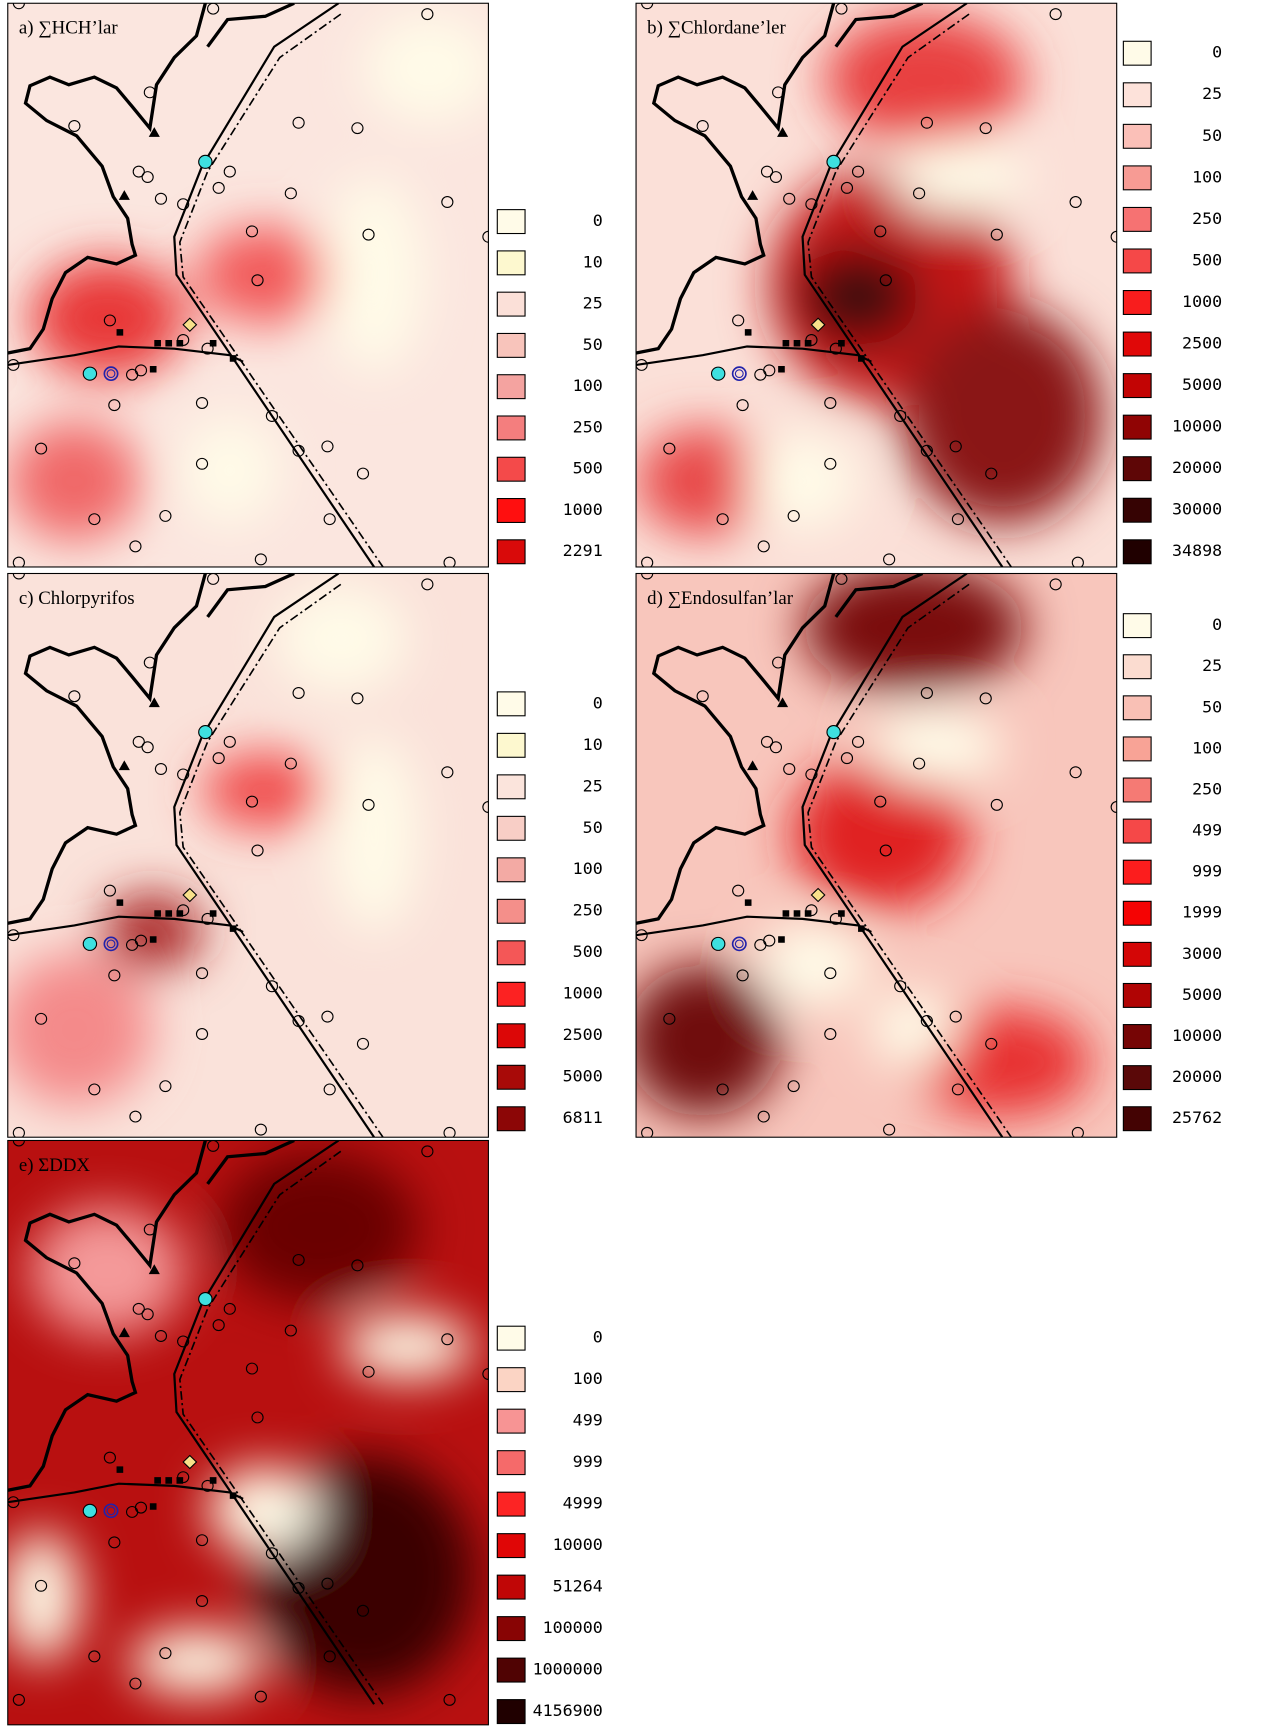  I want to click on legend-label: 20000, so click(1197, 467).